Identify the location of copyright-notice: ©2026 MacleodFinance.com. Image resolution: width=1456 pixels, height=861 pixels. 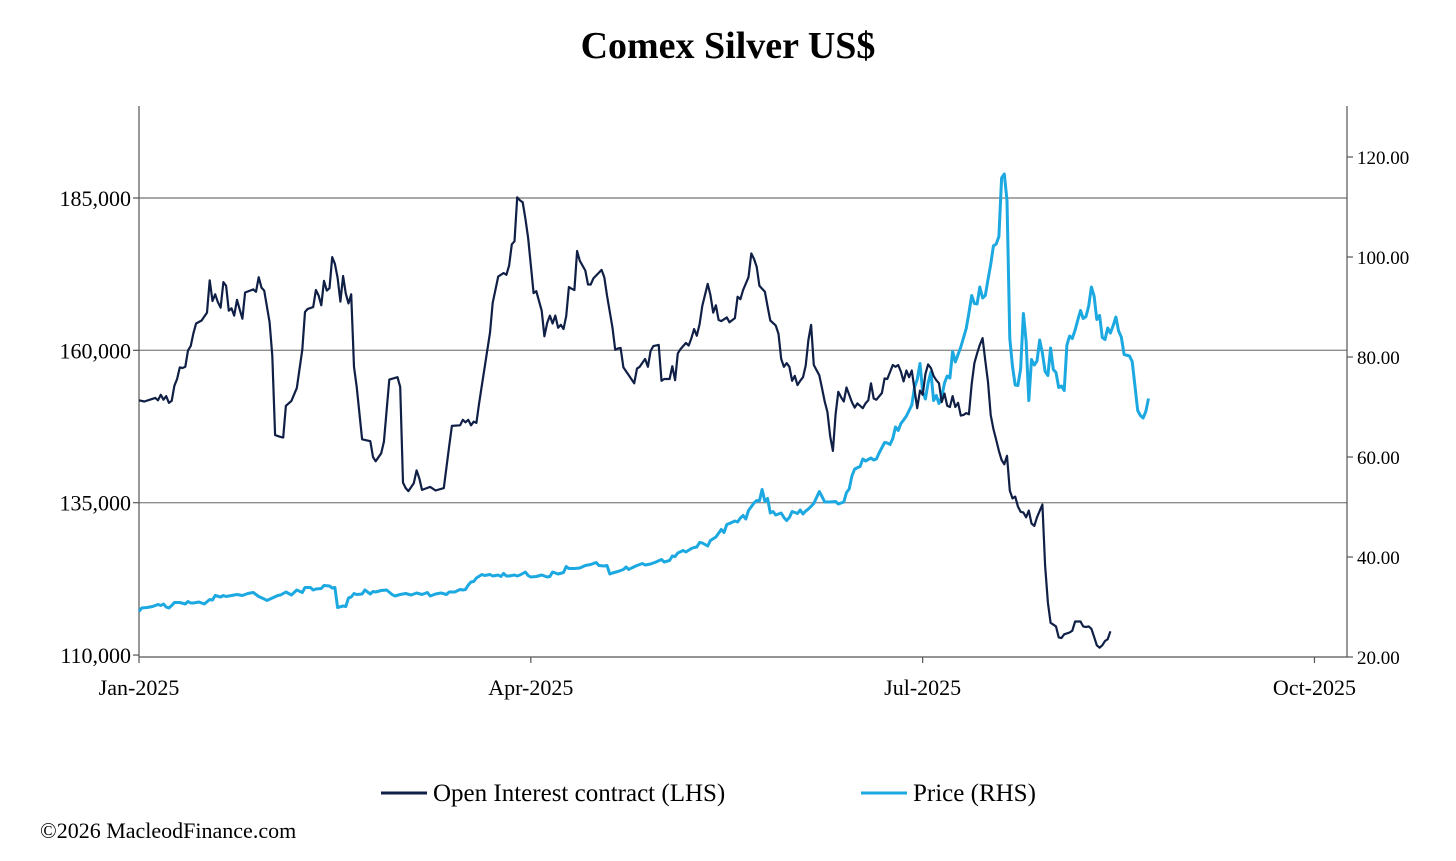
(168, 830).